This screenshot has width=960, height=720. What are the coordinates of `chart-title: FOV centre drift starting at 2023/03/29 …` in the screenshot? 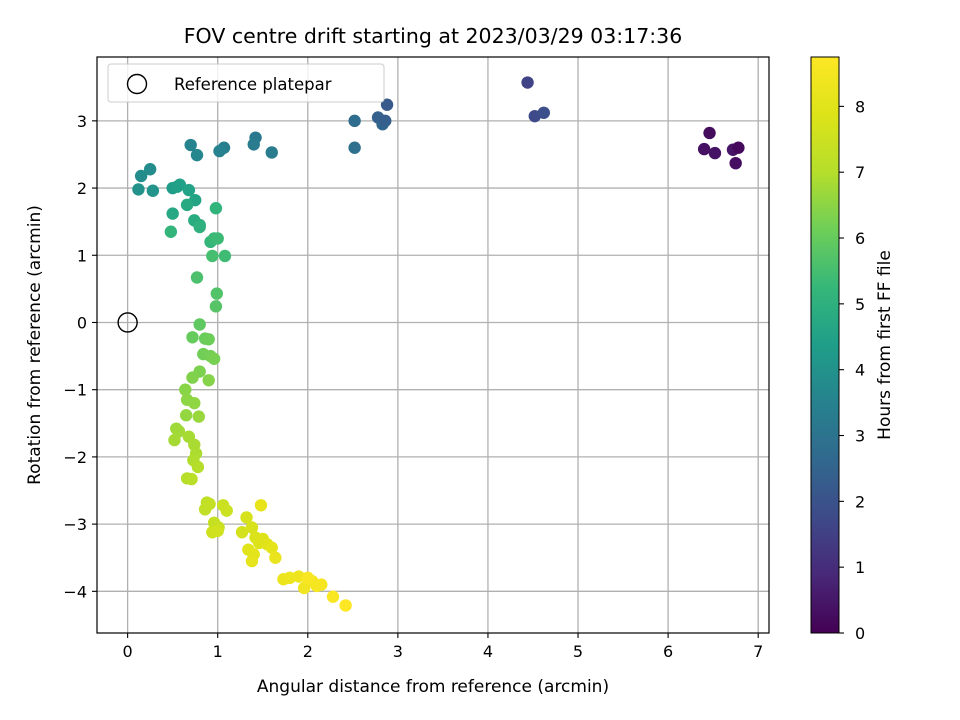 It's located at (433, 36).